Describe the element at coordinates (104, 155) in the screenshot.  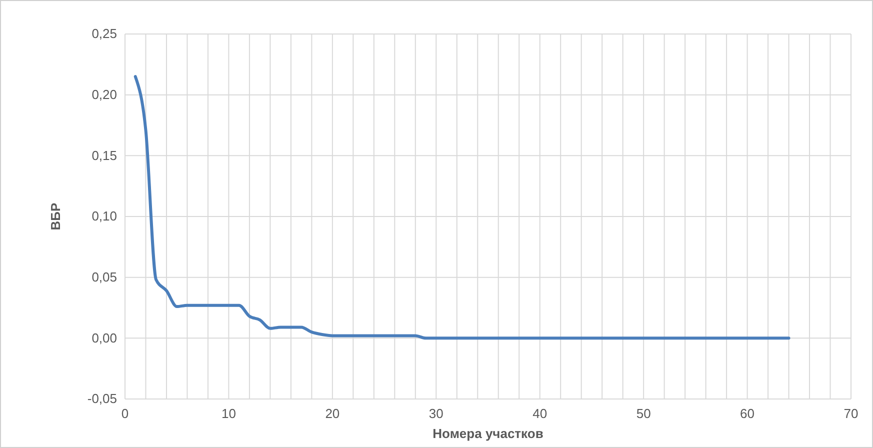
I see `y-tick-label: 0,15` at that location.